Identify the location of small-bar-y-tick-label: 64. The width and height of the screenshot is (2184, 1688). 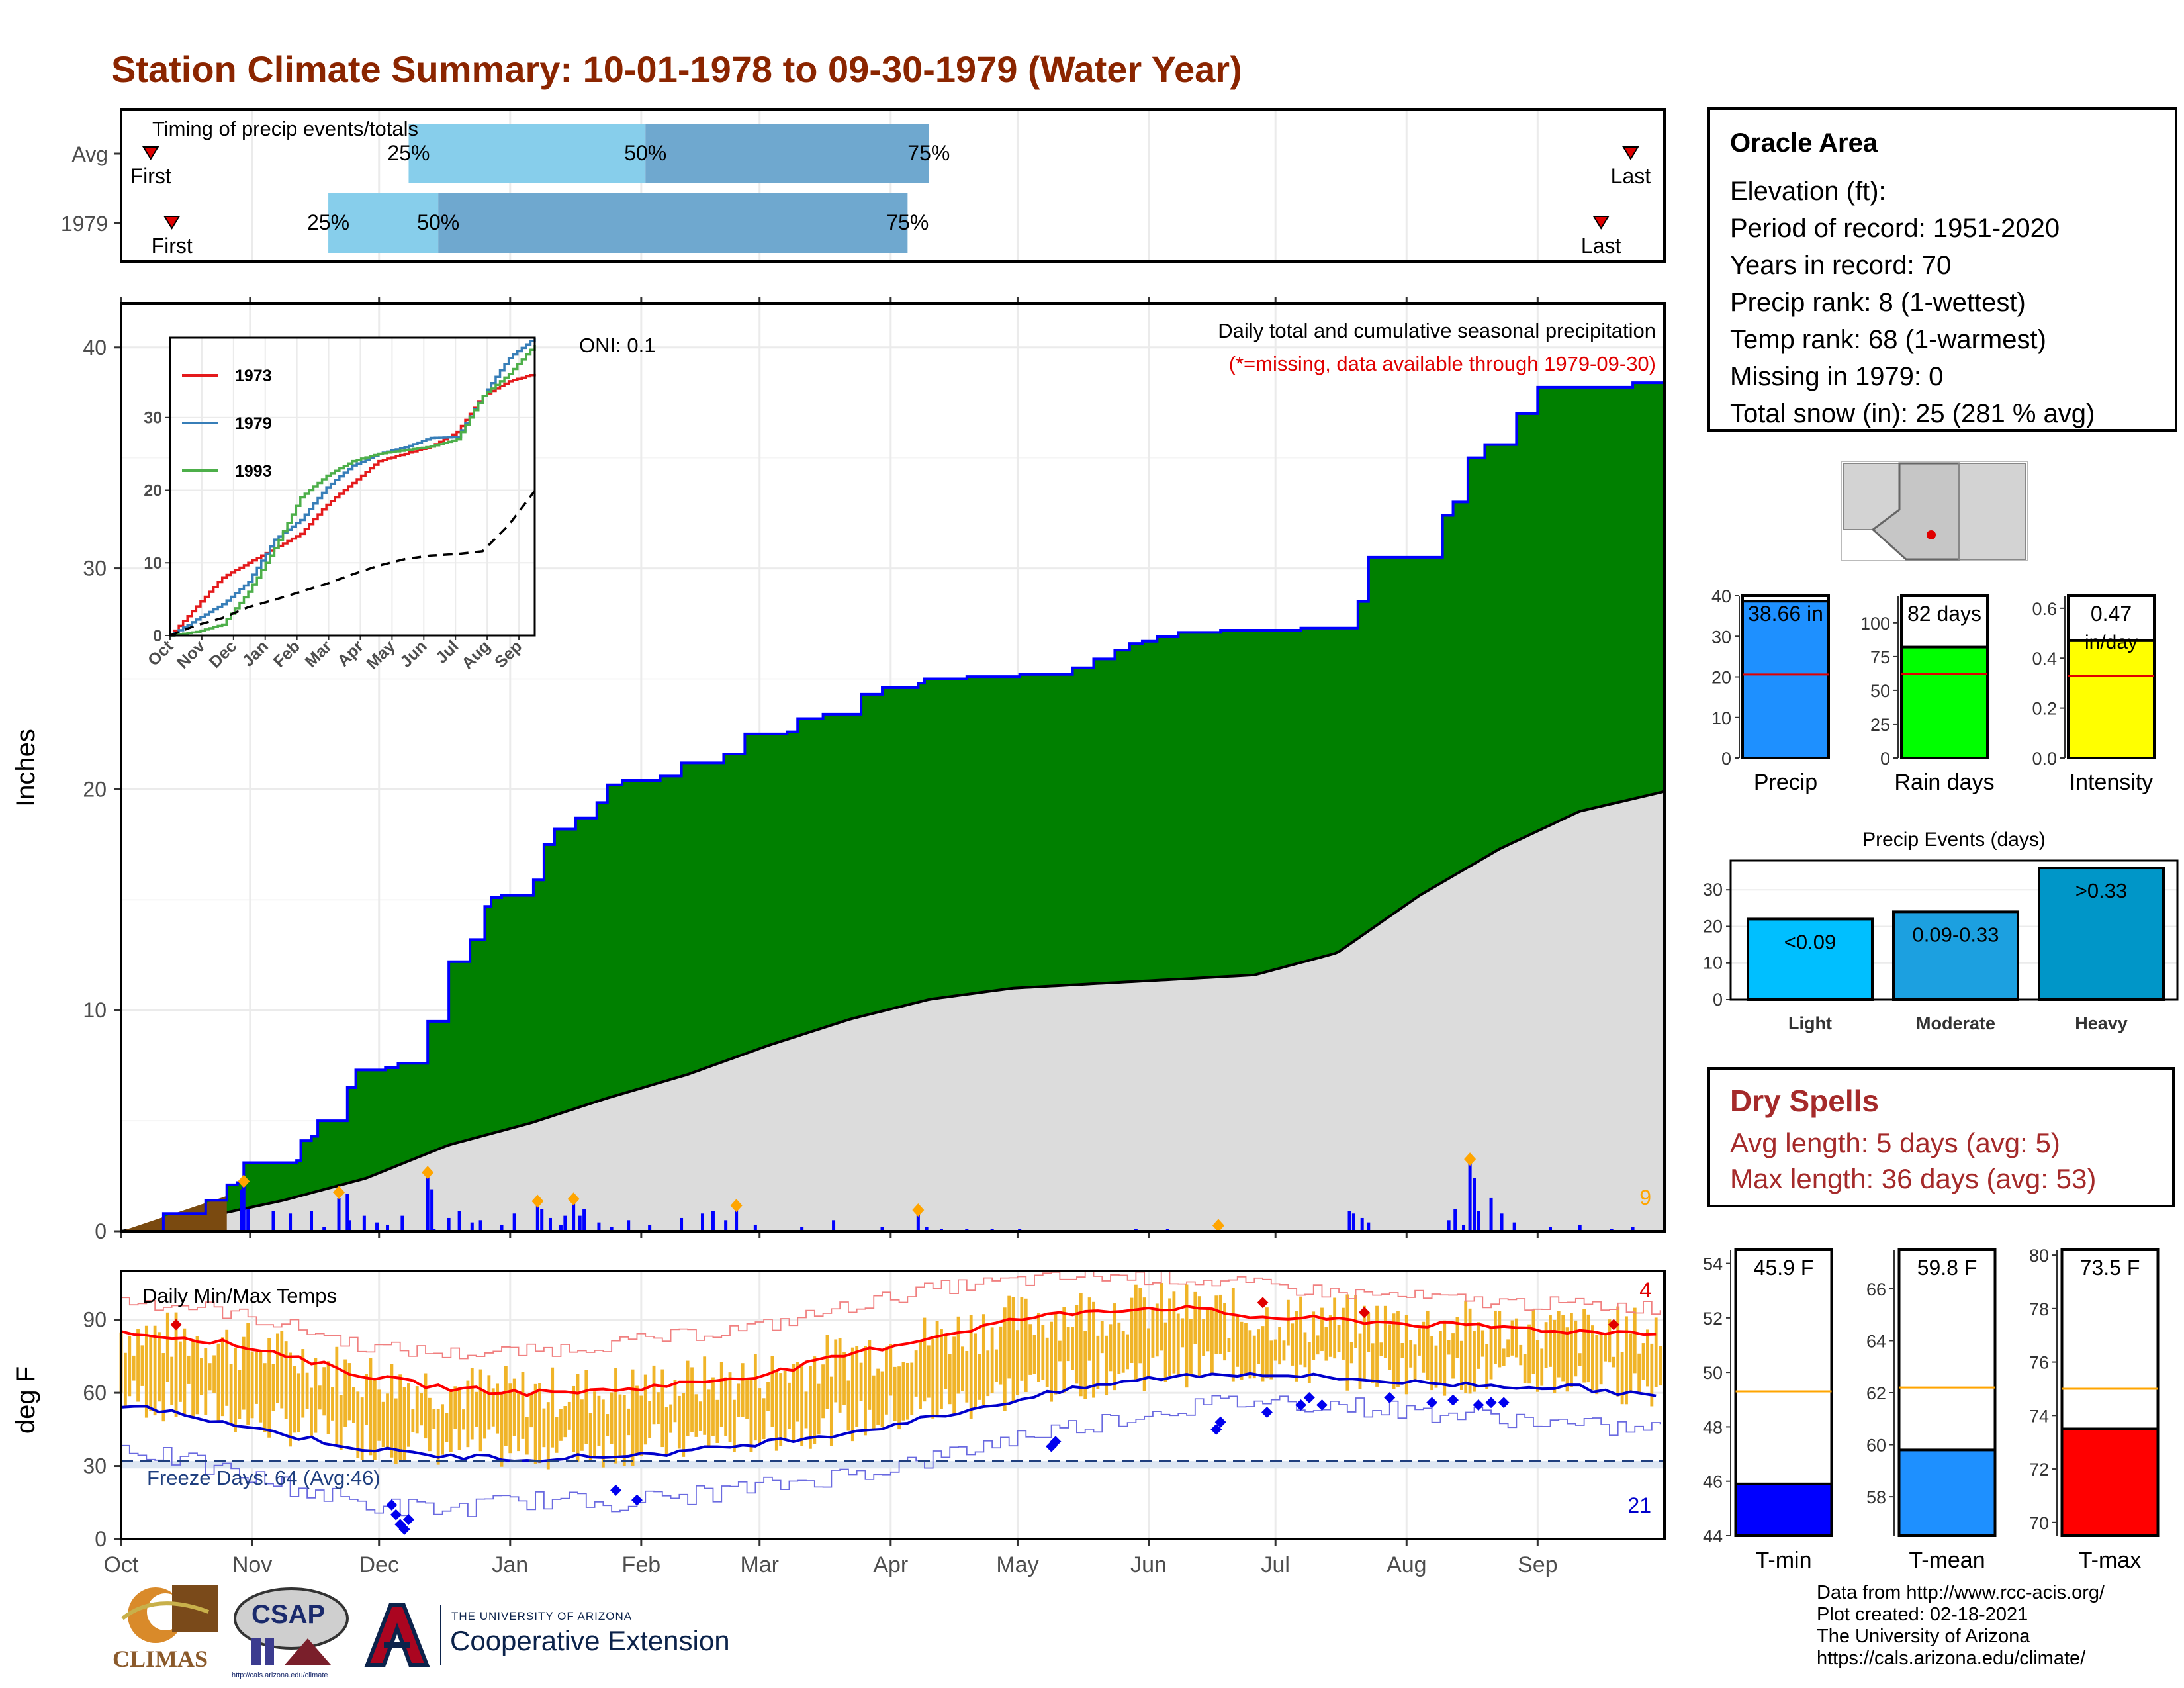
(1876, 1341).